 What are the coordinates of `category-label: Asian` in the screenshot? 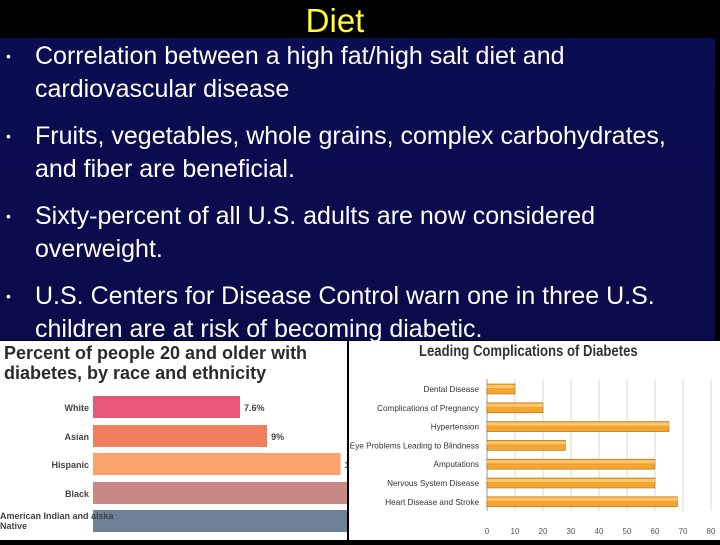 It's located at (76, 437).